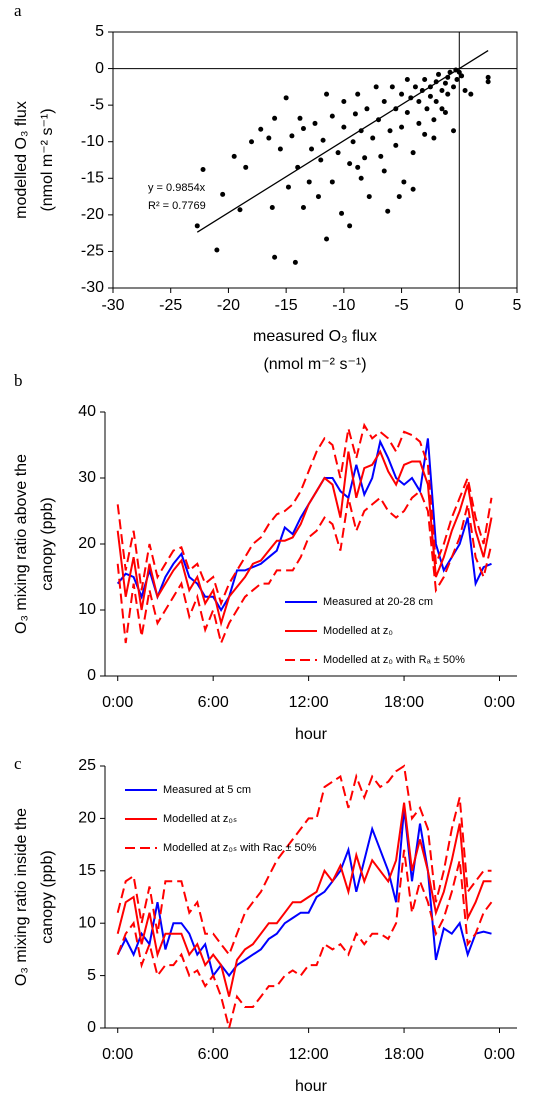 The image size is (534, 1099). I want to click on x-tick-label: -20, so click(228, 305).